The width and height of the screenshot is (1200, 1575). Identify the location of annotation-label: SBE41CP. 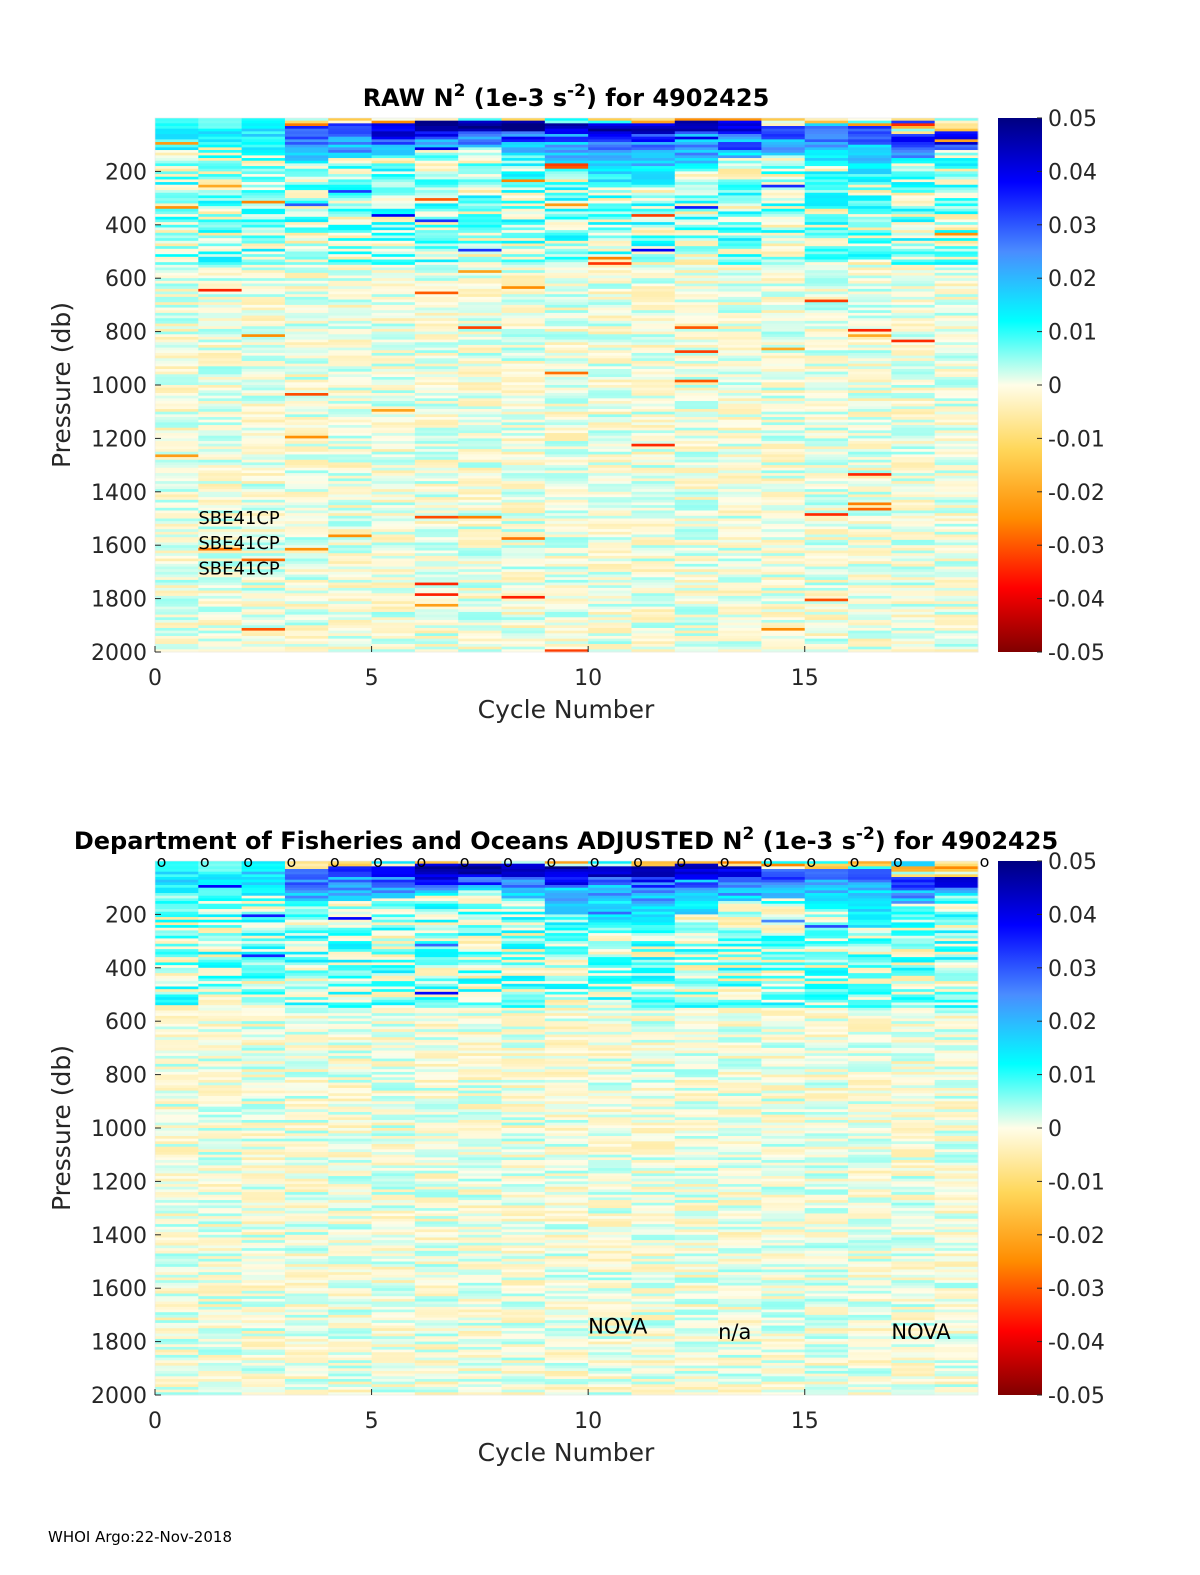
(239, 518).